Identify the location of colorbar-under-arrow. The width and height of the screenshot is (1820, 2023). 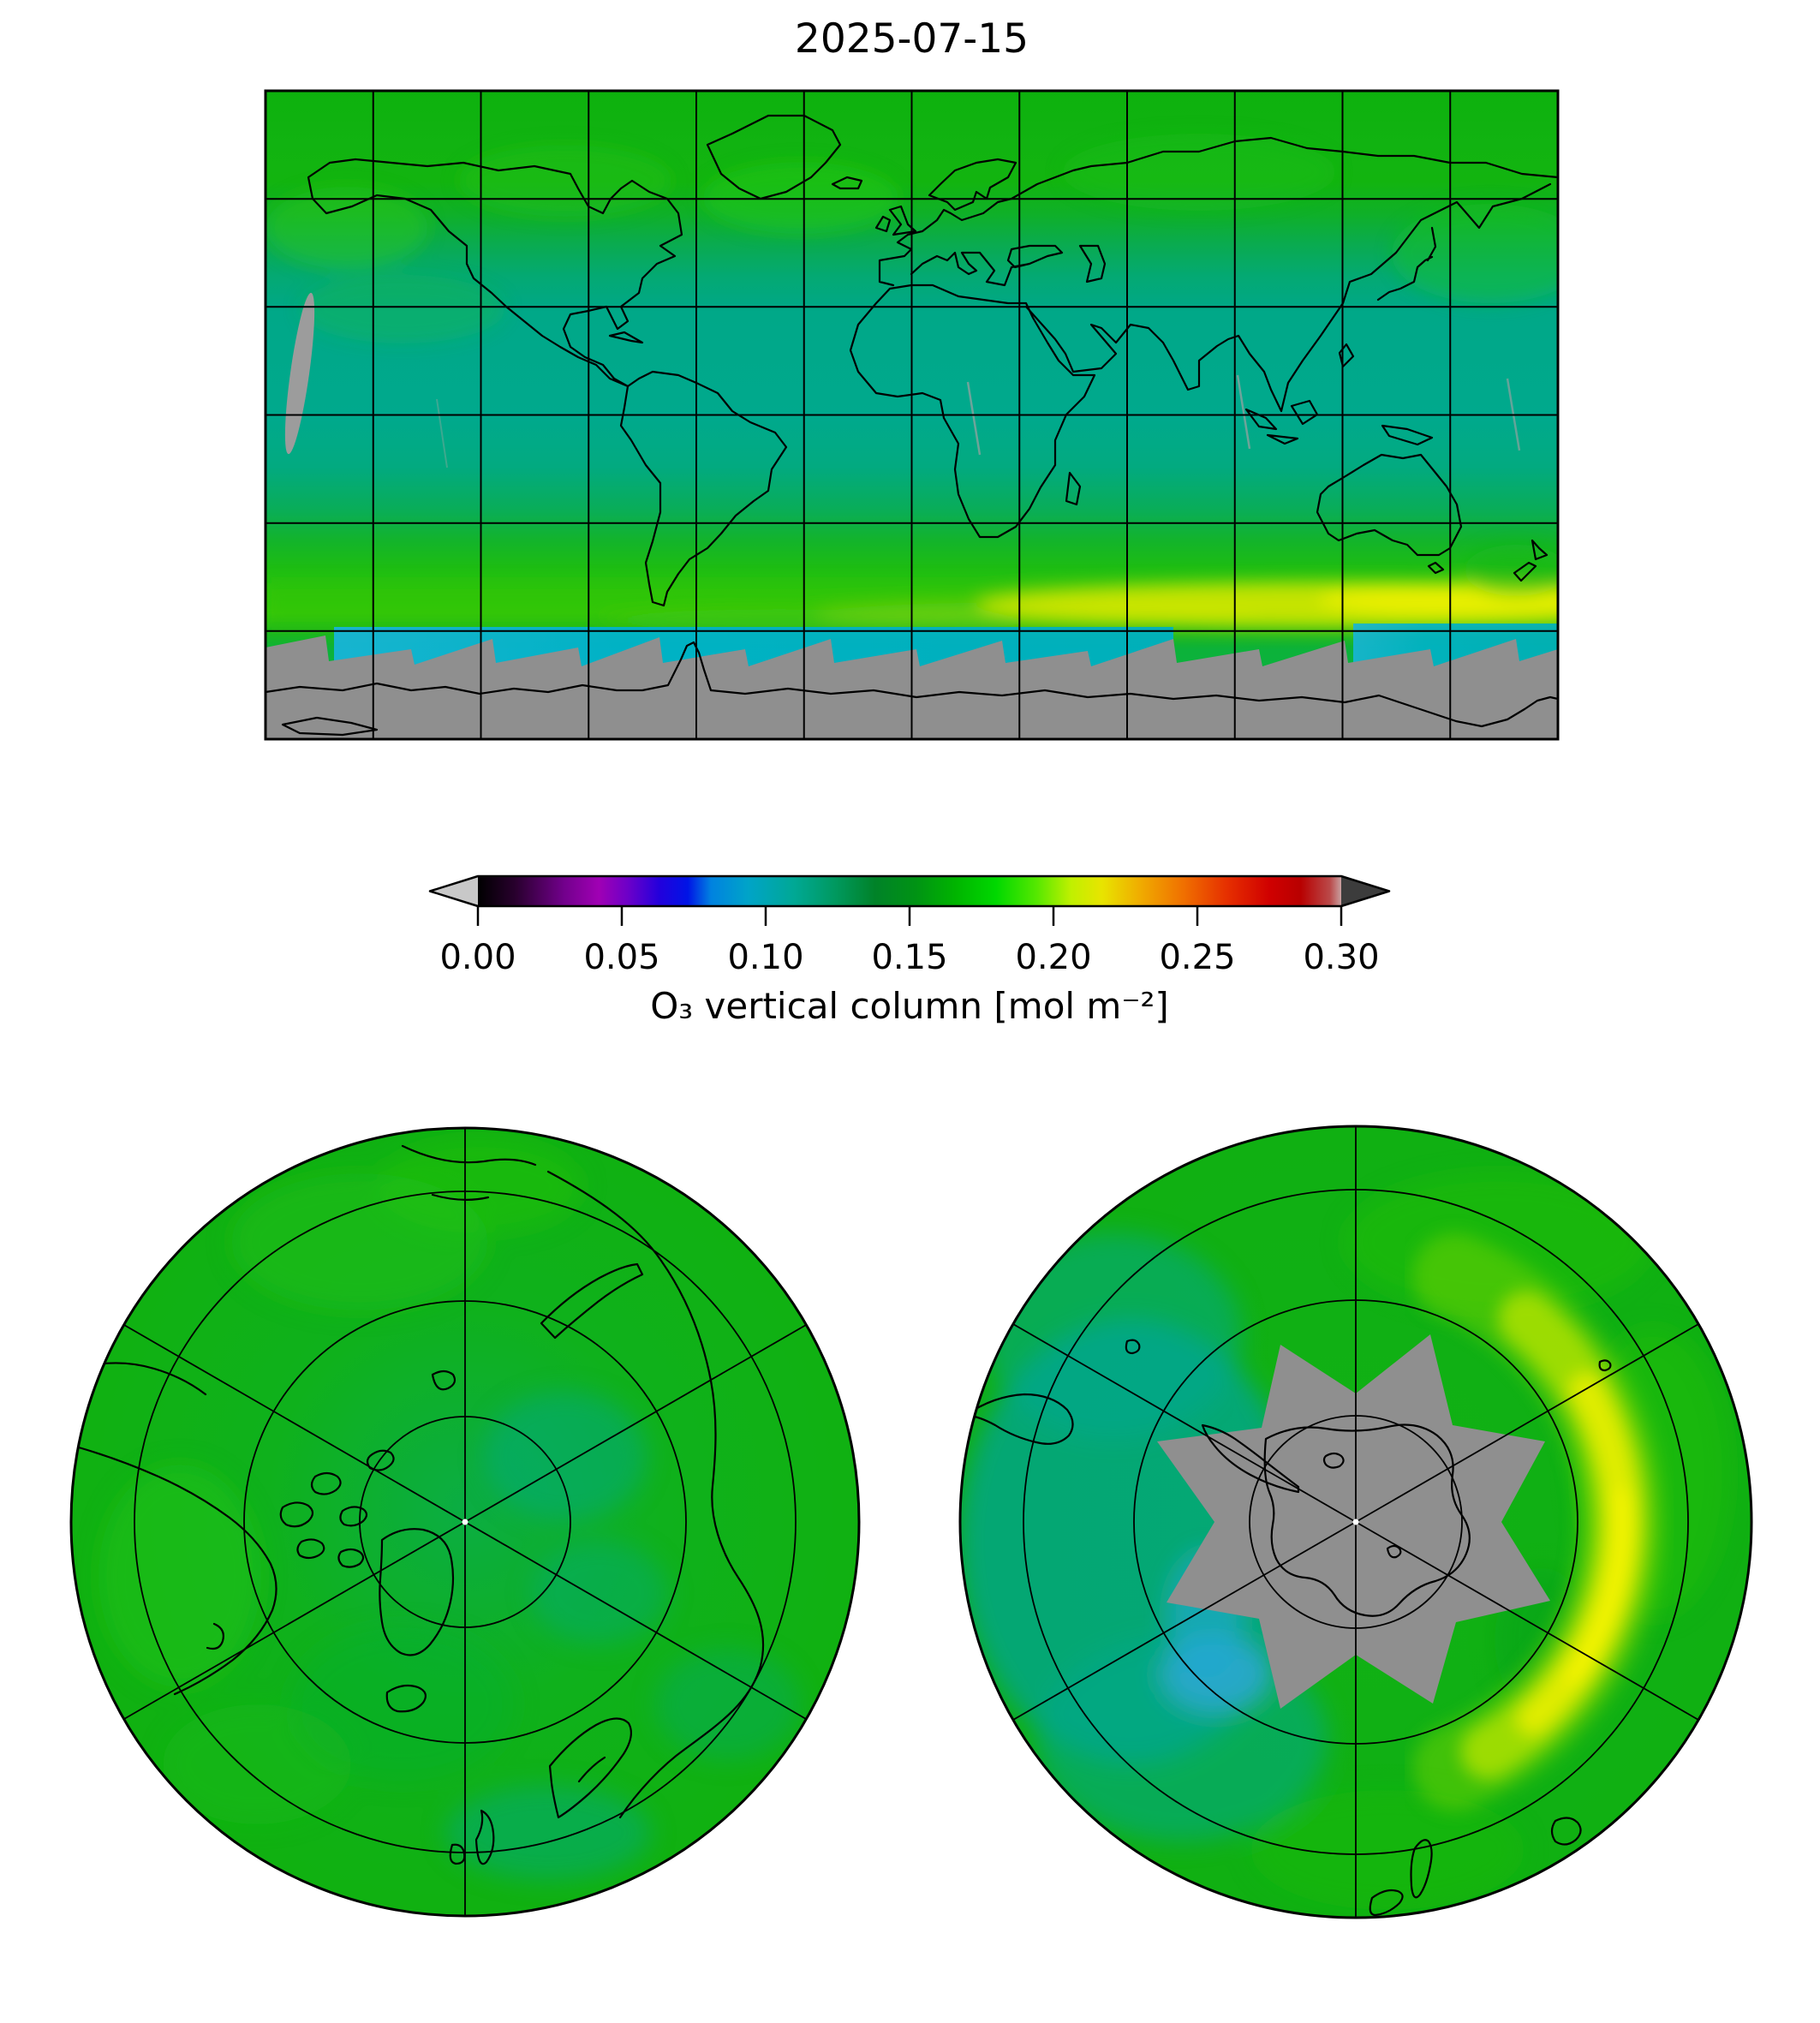
(454, 891).